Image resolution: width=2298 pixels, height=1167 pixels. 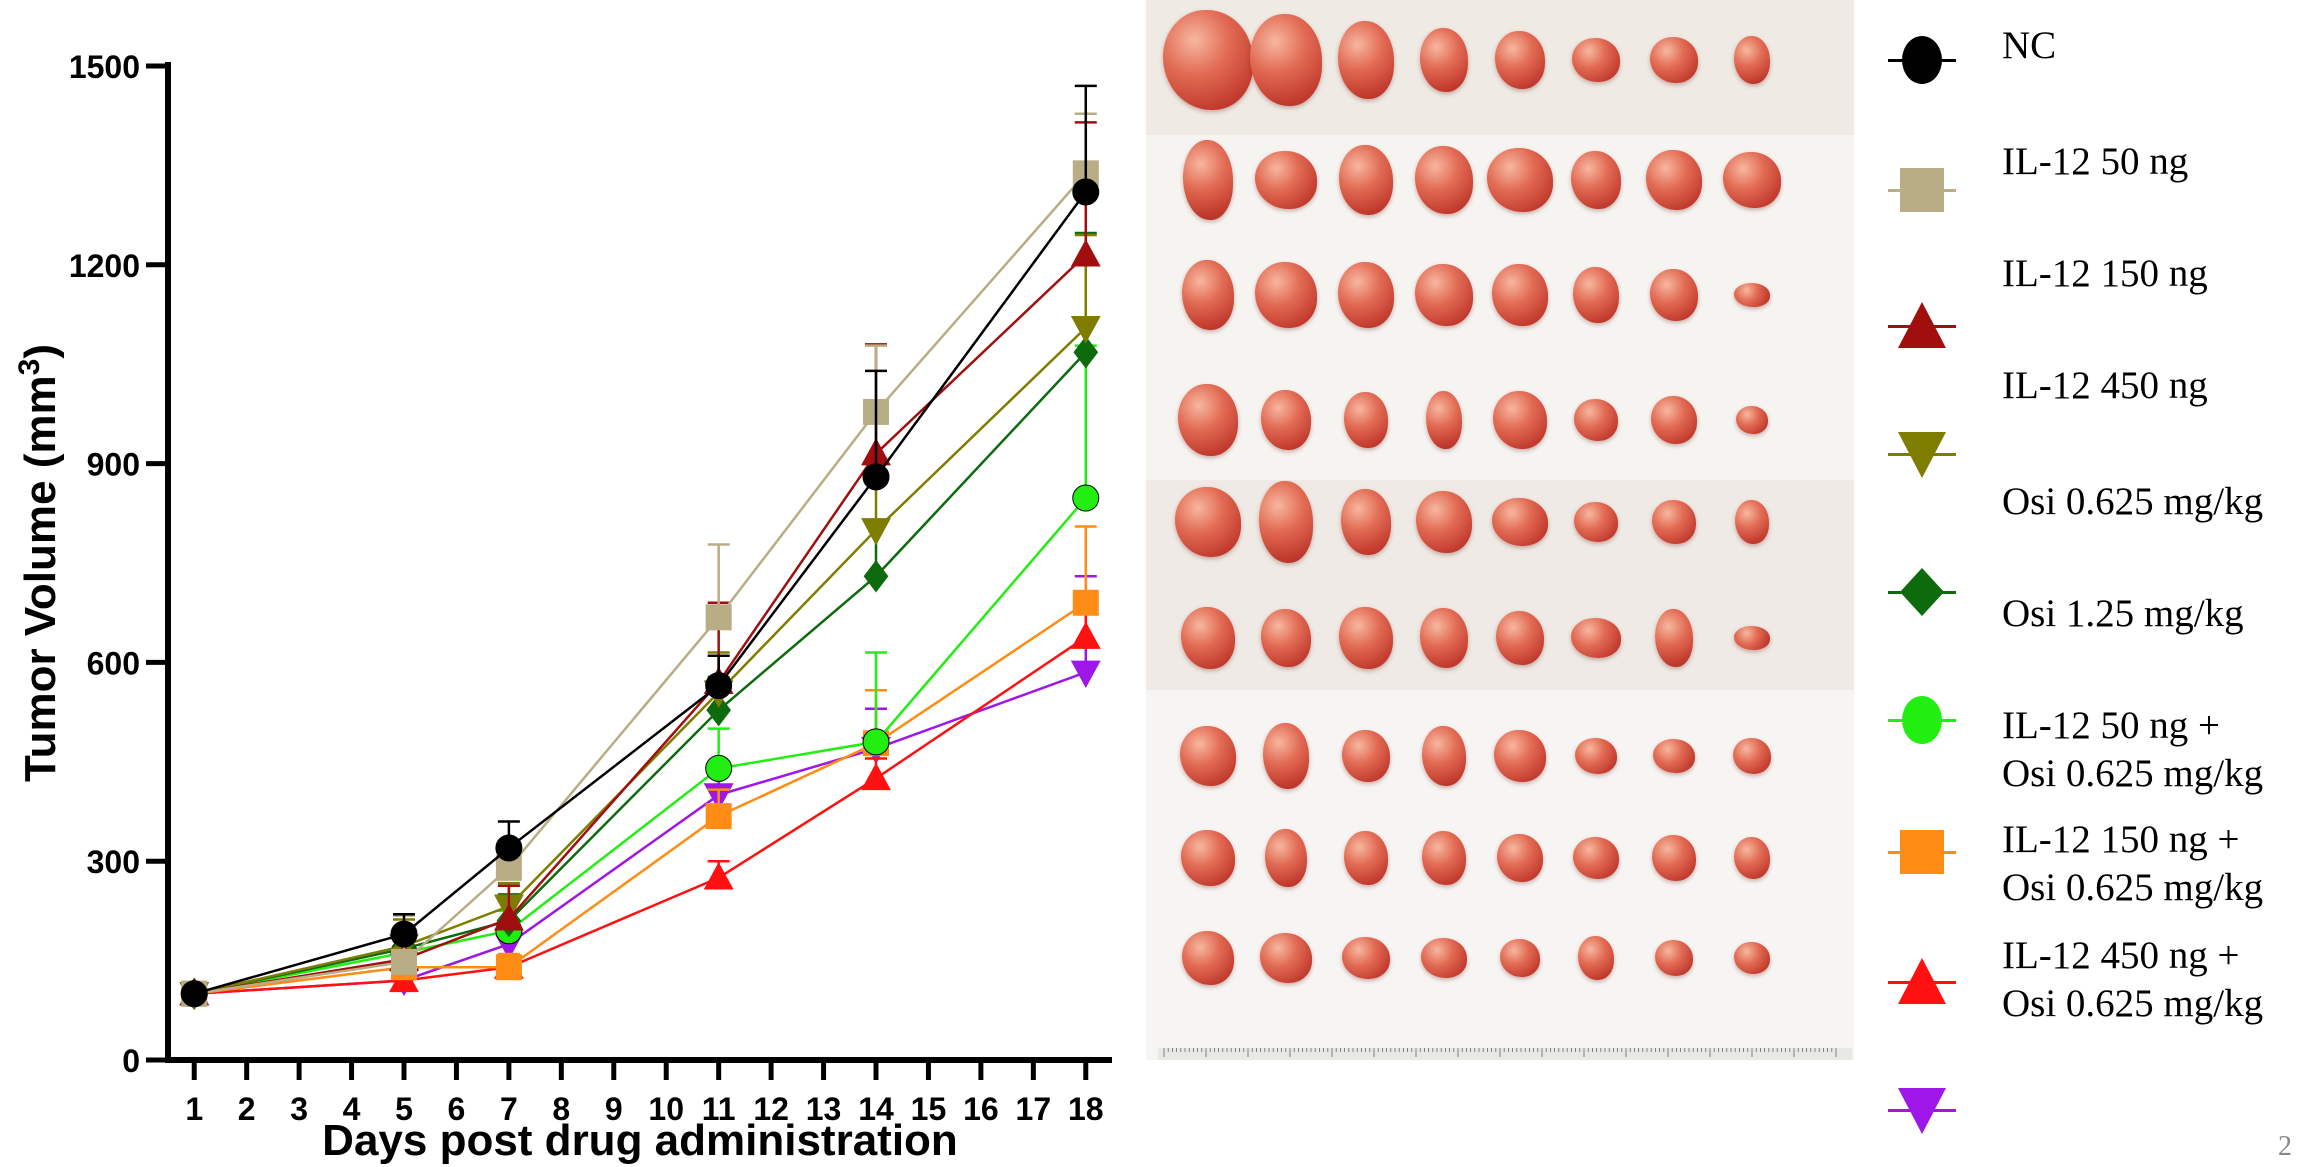 I want to click on x-tick-label: 1, so click(x=194, y=1109).